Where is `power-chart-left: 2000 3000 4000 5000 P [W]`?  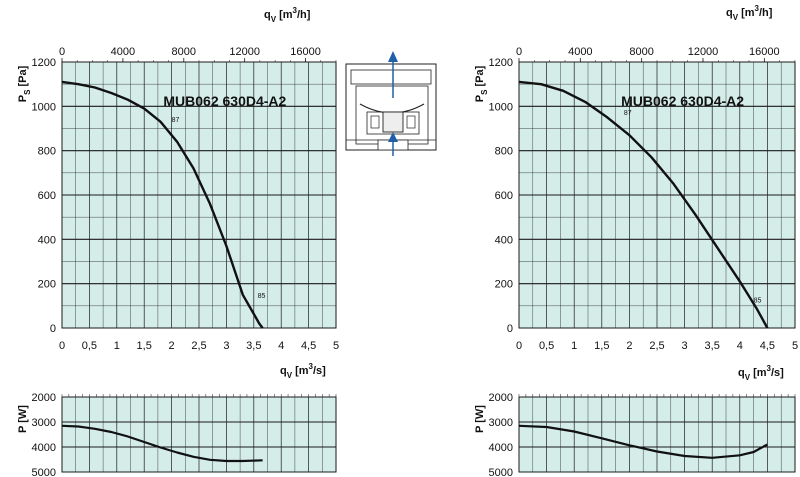 power-chart-left: 2000 3000 4000 5000 P [W] is located at coordinates (177, 434).